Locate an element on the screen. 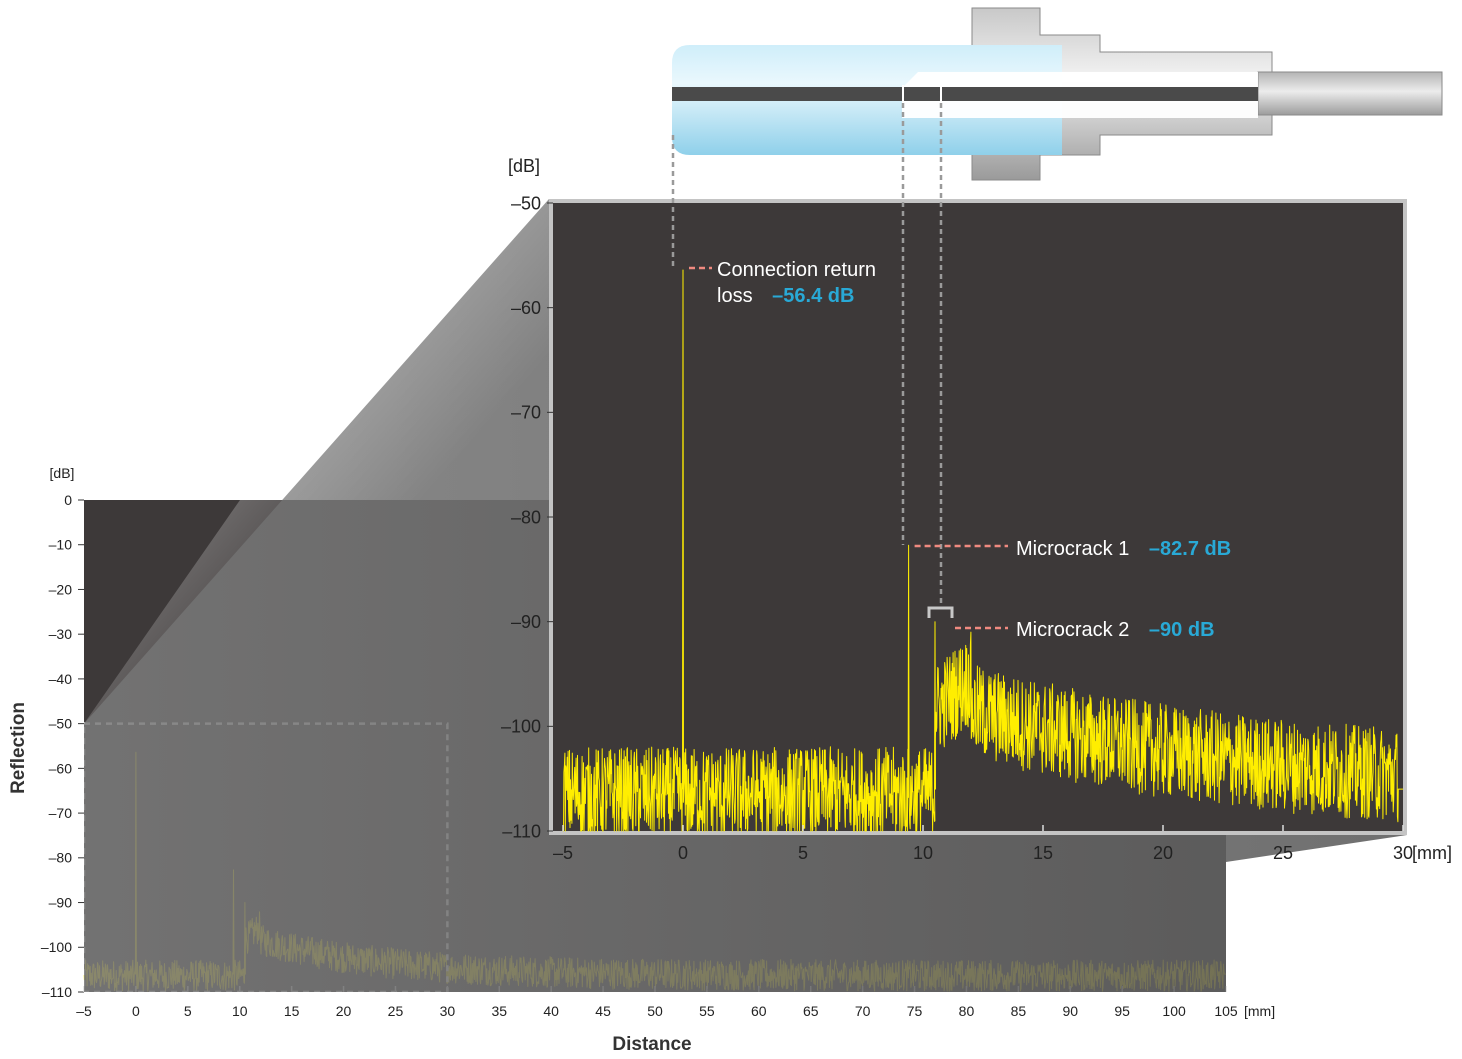 Image resolution: width=1462 pixels, height=1059 pixels. overview-y-tick-label: –80 is located at coordinates (61, 858).